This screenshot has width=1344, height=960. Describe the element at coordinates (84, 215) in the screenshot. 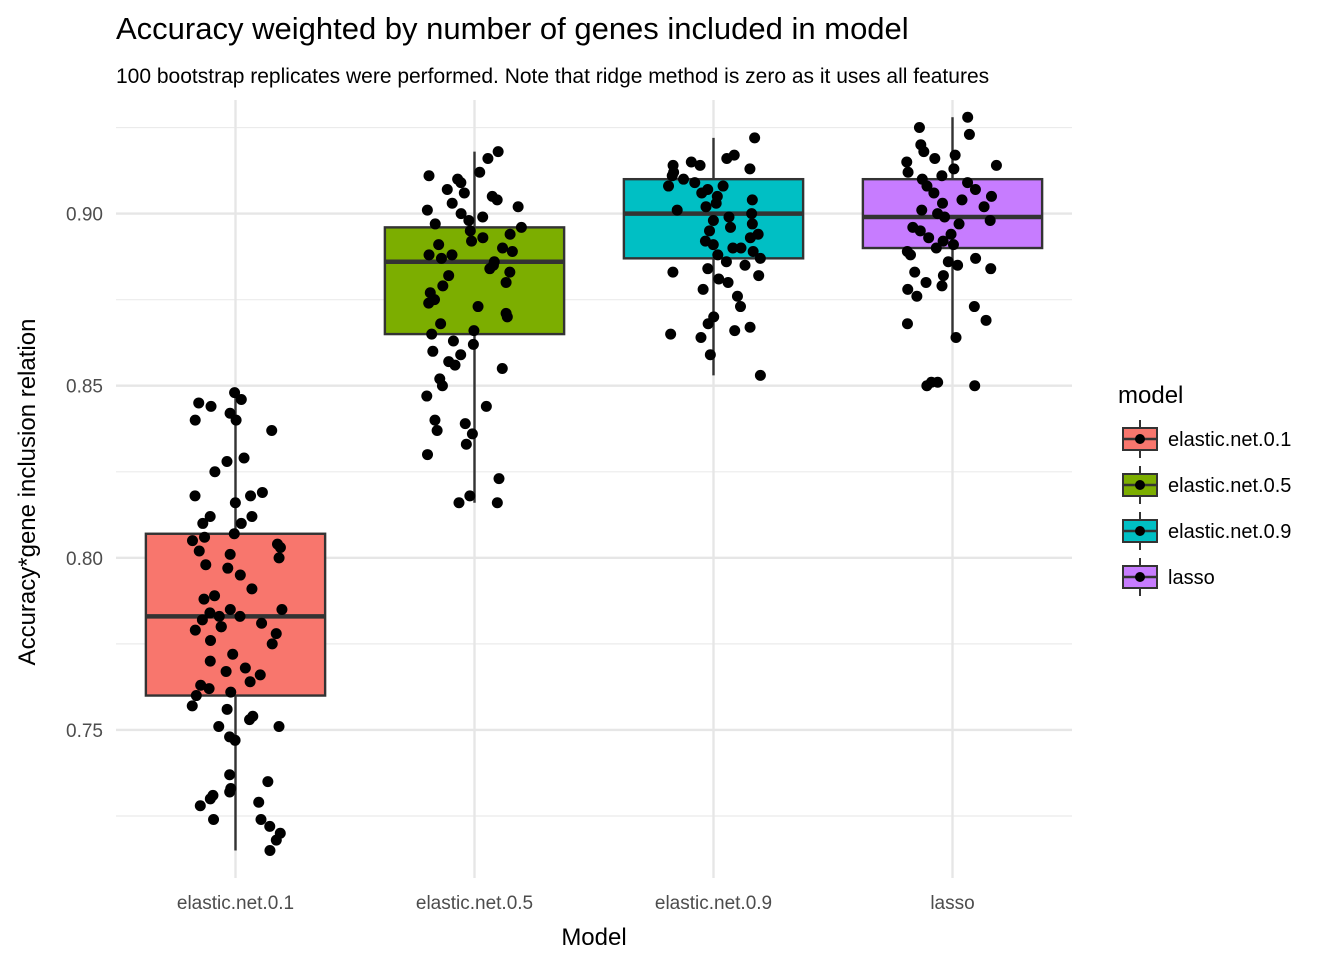

I see `y-tick-label: 0.90` at that location.